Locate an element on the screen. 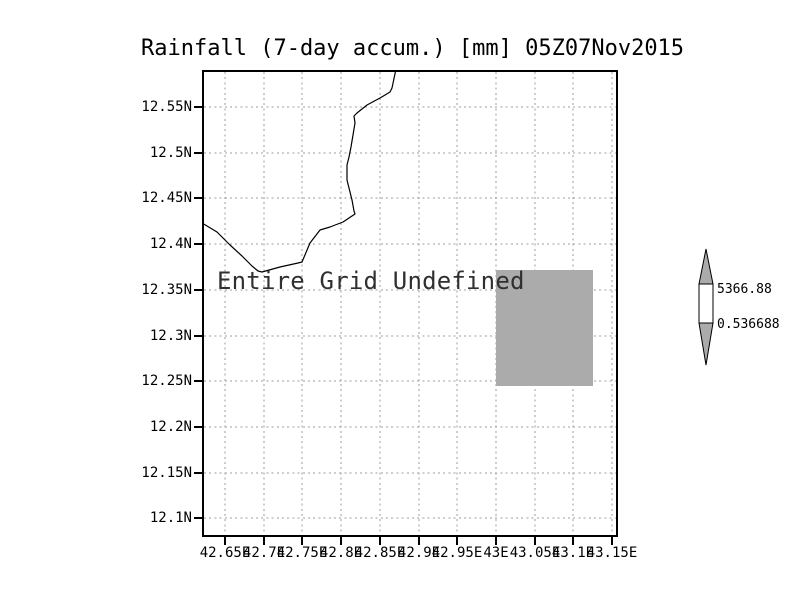  coastline-path is located at coordinates (300, 172).